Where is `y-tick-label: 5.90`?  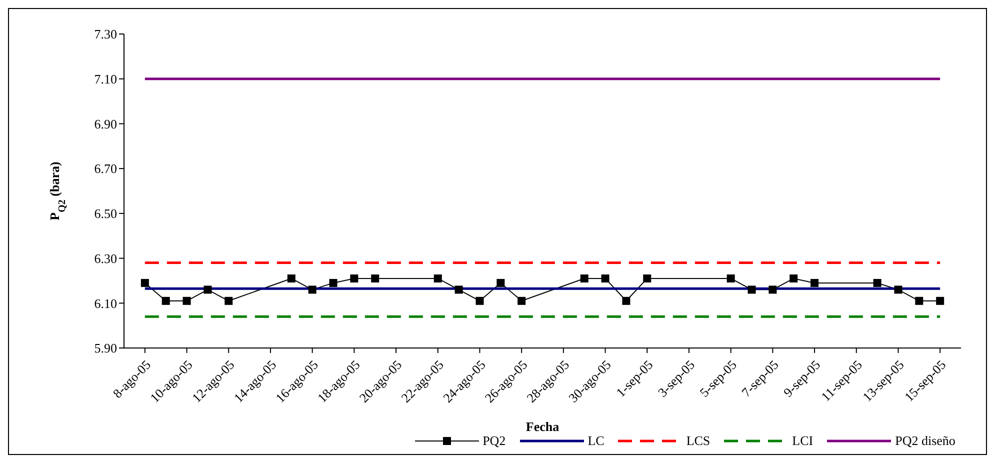
y-tick-label: 5.90 is located at coordinates (105, 348).